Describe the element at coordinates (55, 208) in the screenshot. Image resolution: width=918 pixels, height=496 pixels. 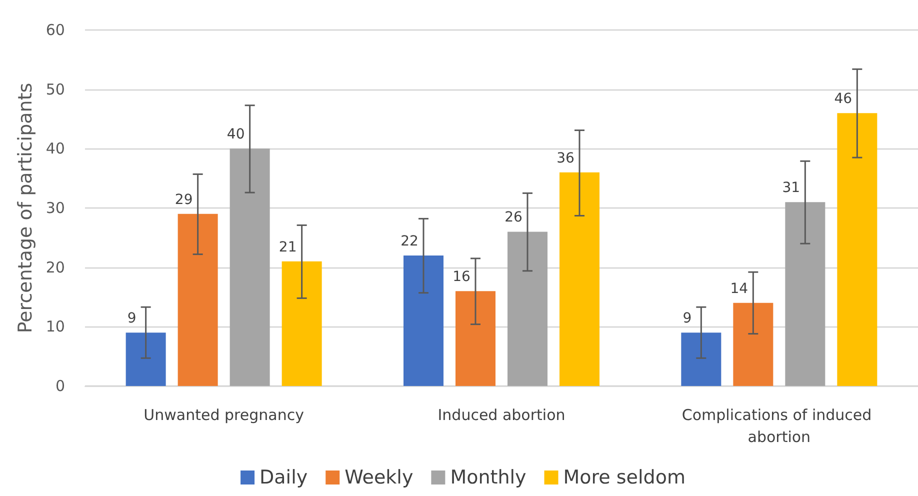
I see `y-tick-label: 30` at that location.